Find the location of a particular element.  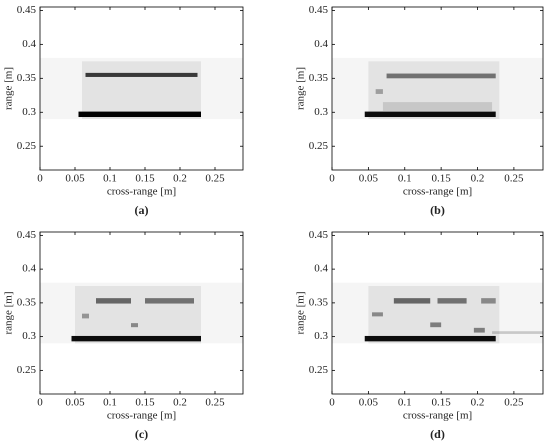

panel-caption: (c) is located at coordinates (141, 434).